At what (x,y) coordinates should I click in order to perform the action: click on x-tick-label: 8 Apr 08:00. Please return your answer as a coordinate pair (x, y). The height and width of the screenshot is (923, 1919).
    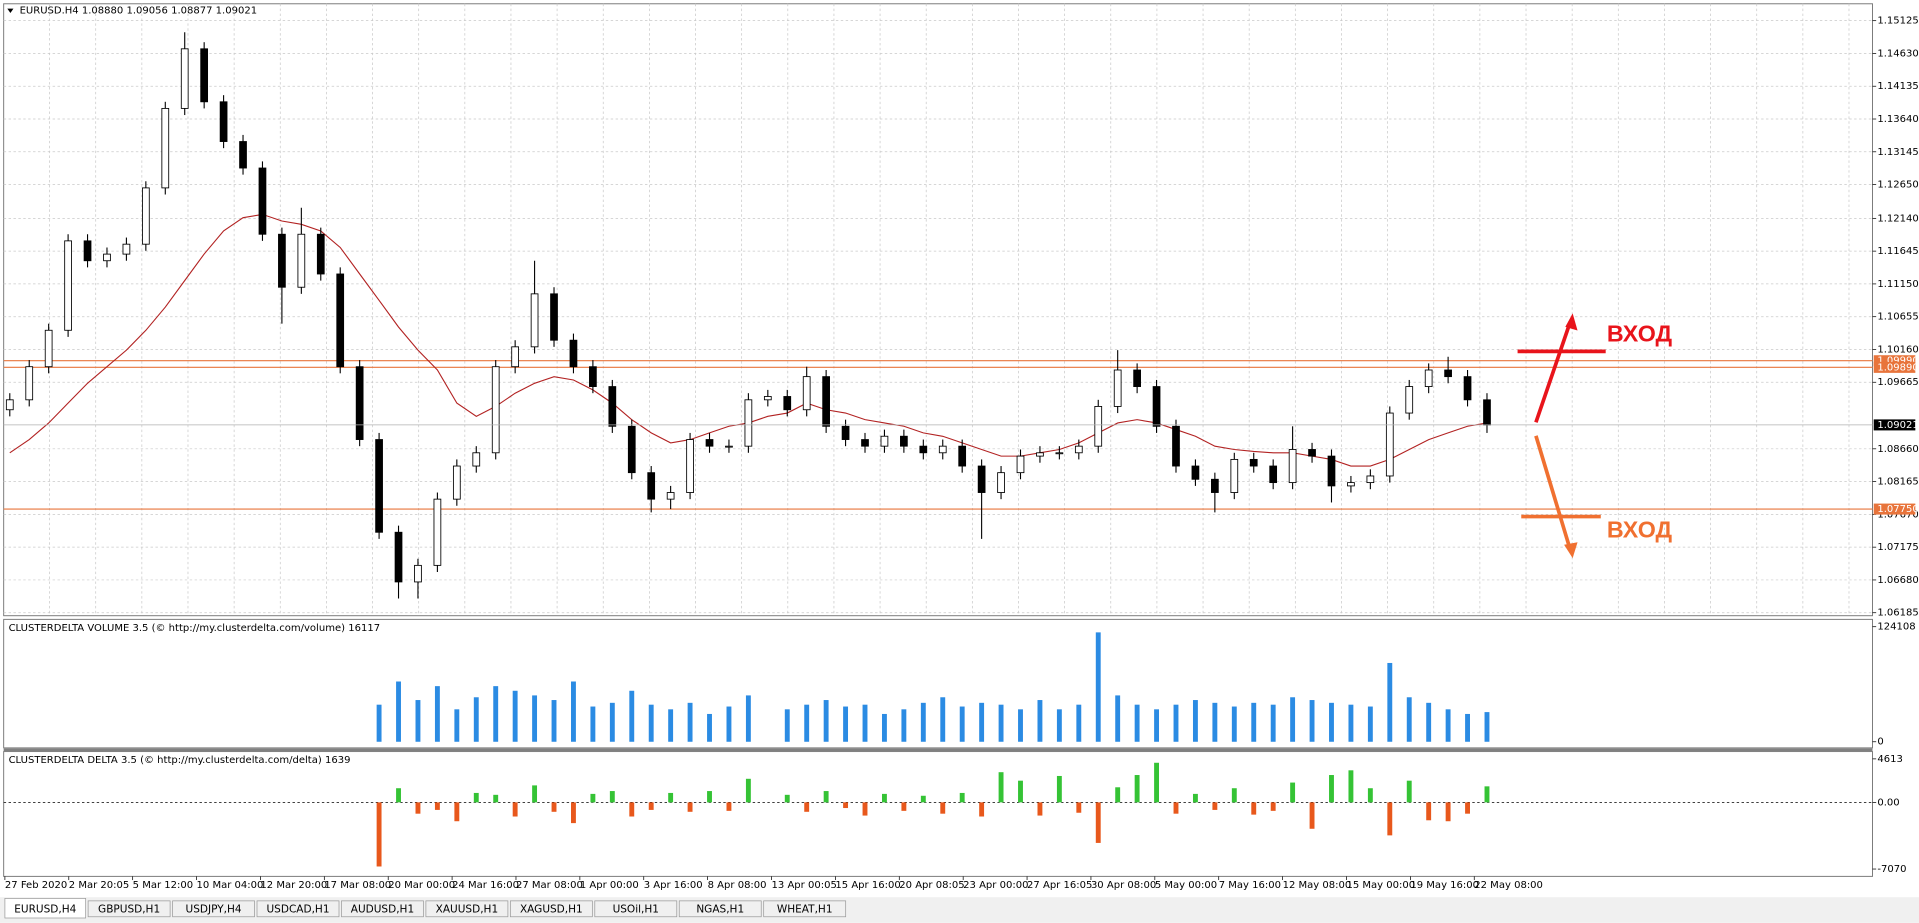
    Looking at the image, I should click on (737, 885).